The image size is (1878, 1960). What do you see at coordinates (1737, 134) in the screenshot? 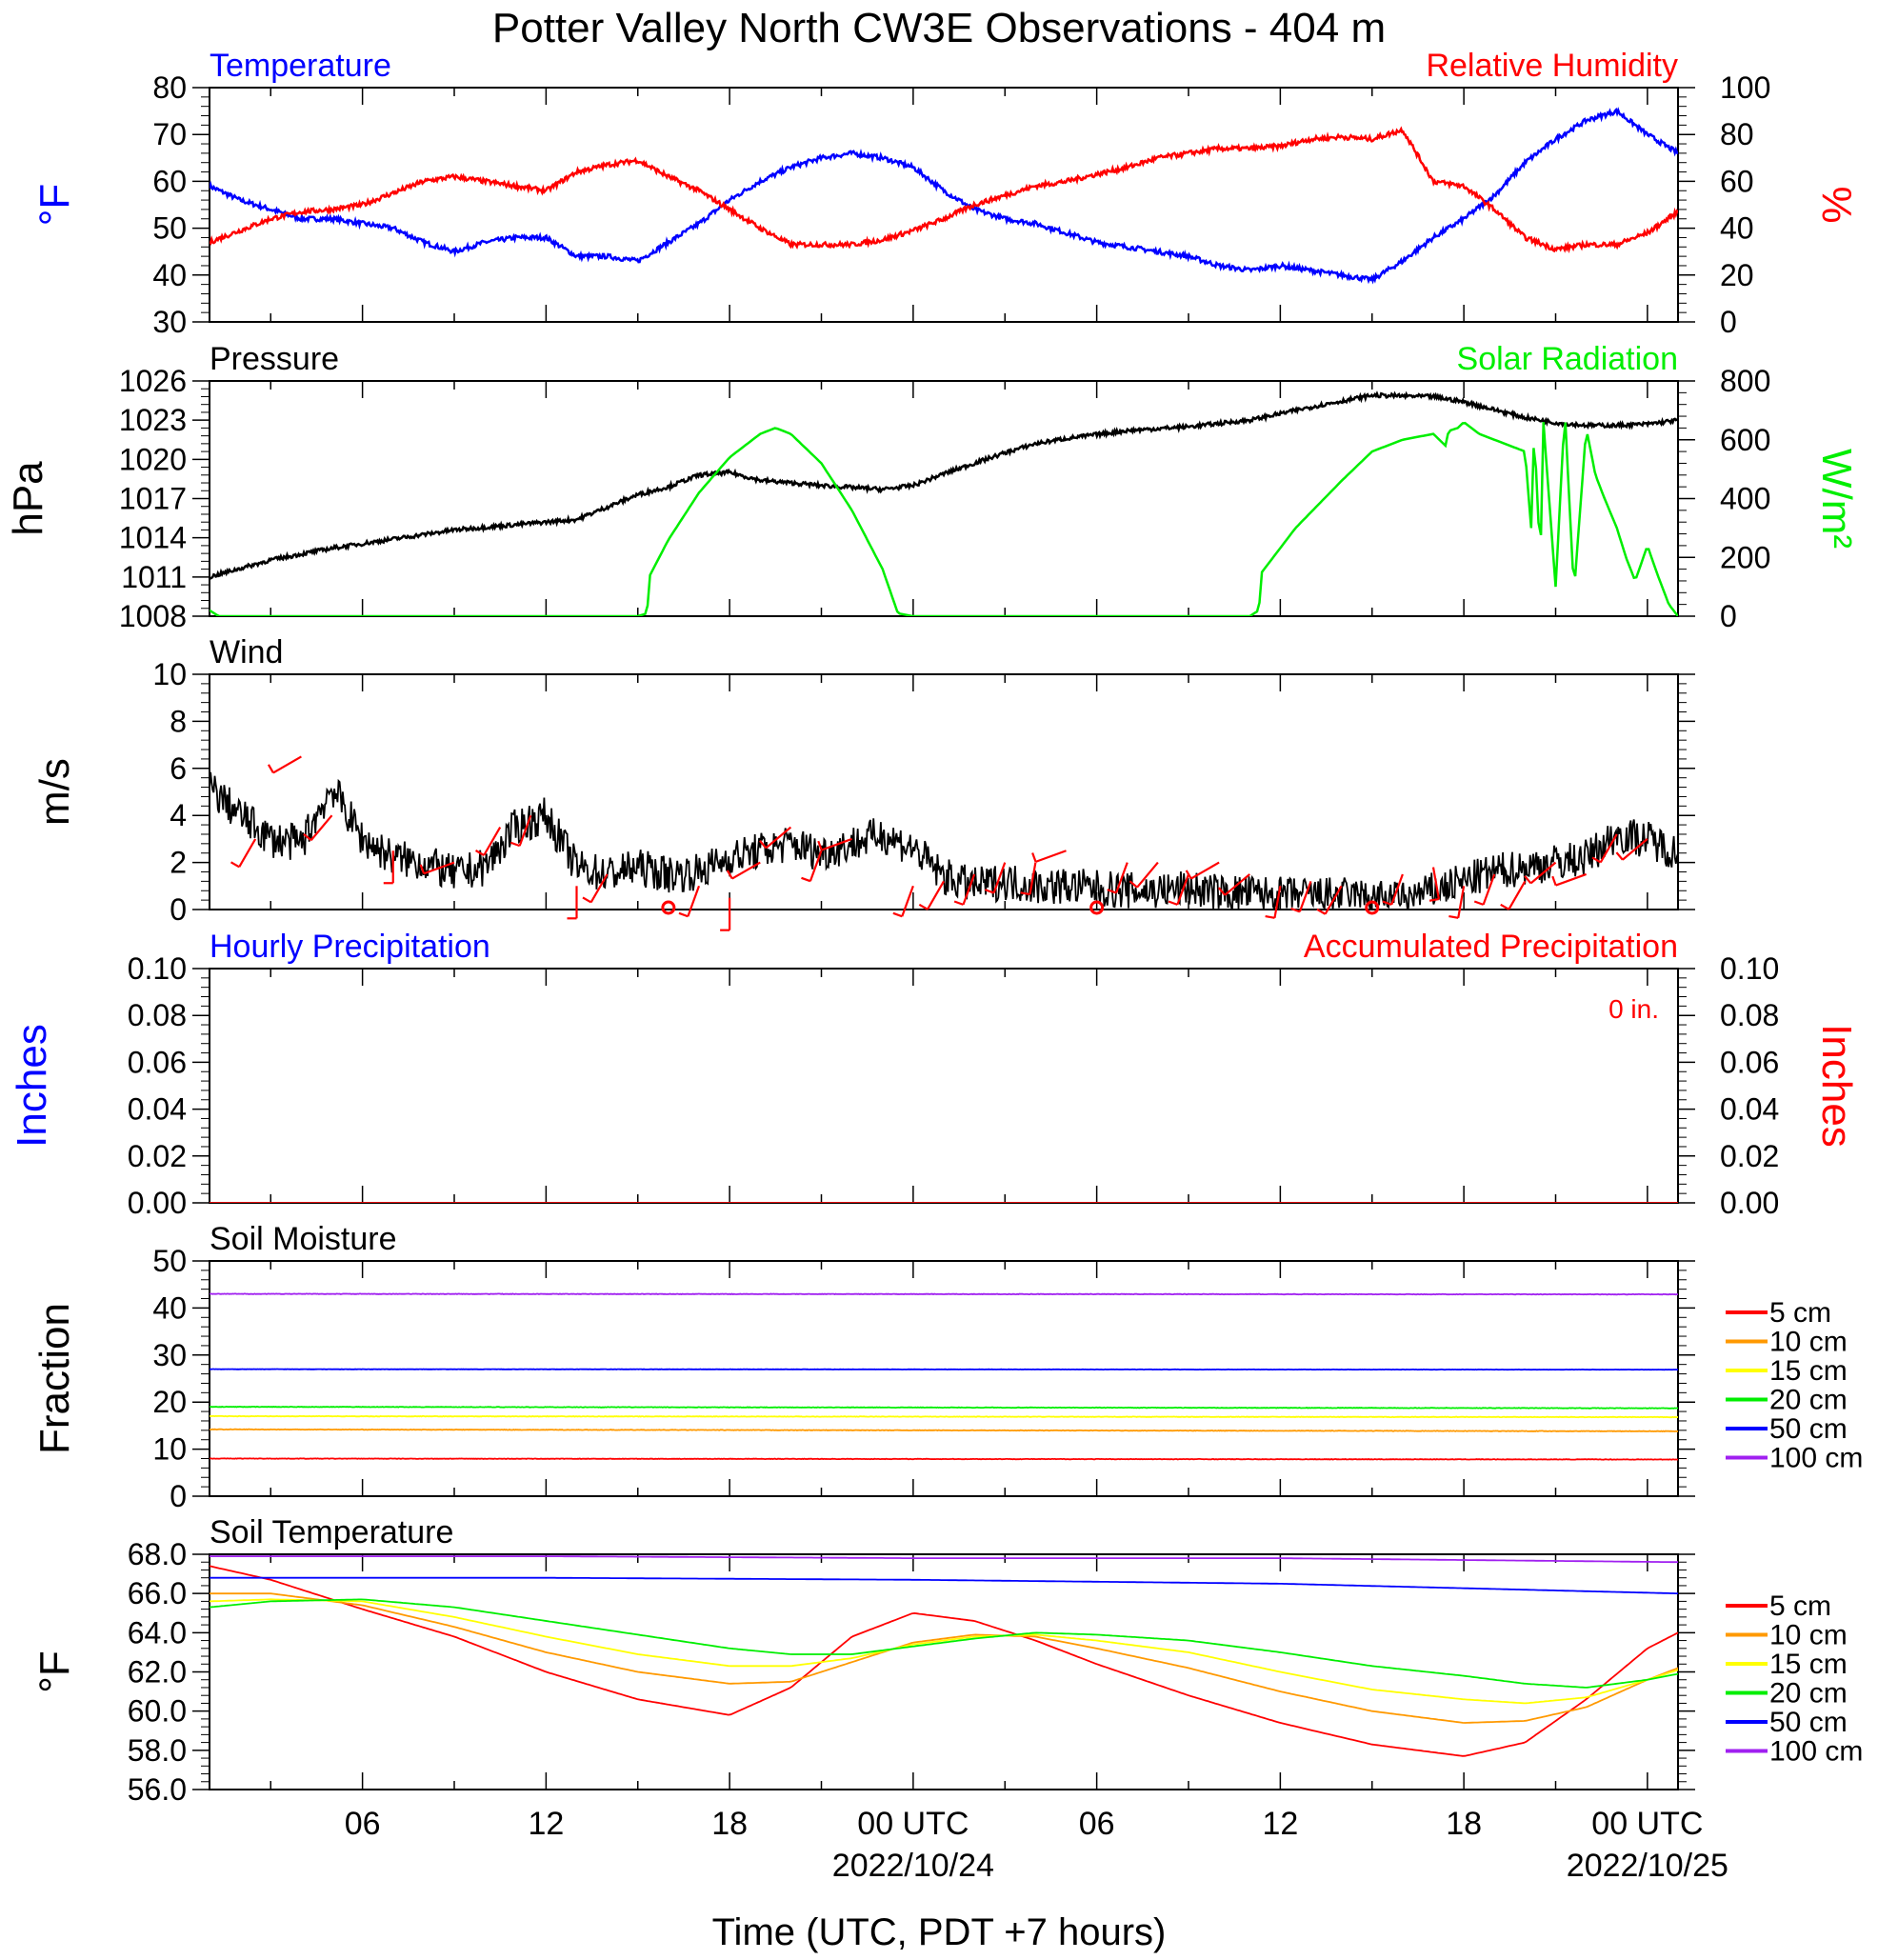
I see `y-tick-label-right: 80` at bounding box center [1737, 134].